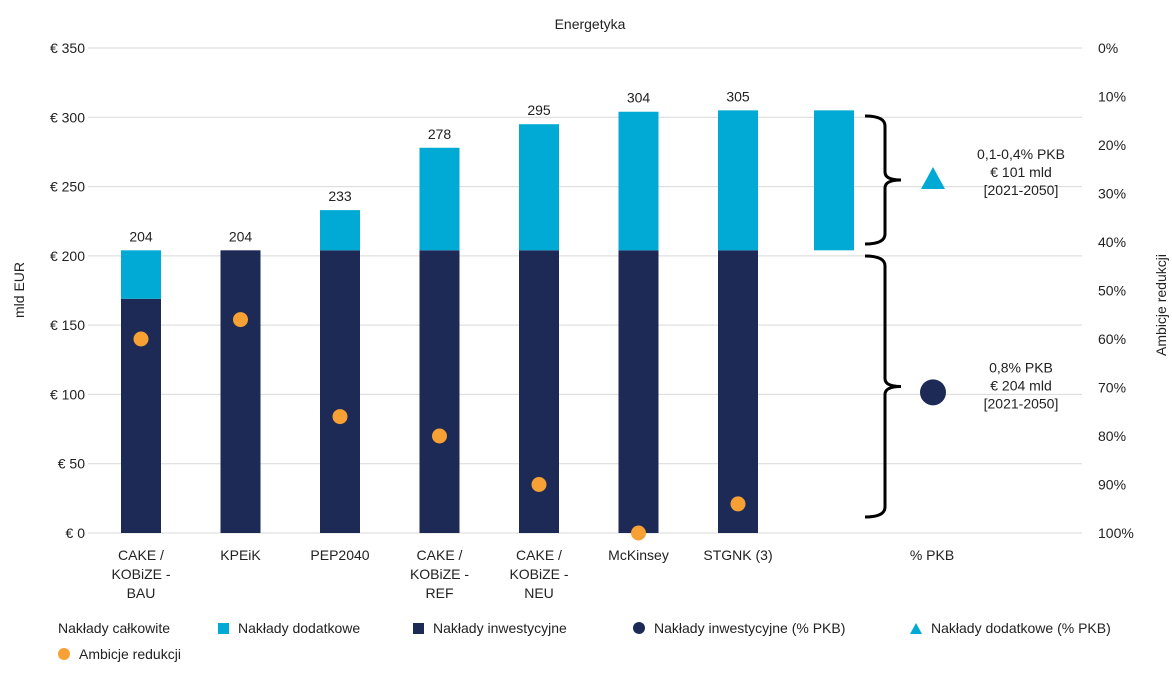 The width and height of the screenshot is (1172, 673). I want to click on y2-tick-label: 100%, so click(1116, 533).